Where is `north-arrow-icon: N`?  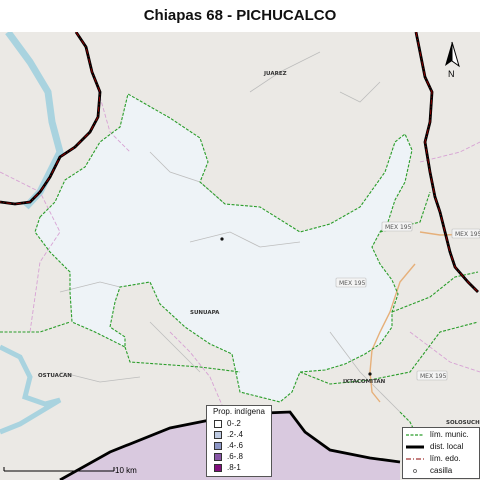
north-arrow-icon: N is located at coordinates (452, 60).